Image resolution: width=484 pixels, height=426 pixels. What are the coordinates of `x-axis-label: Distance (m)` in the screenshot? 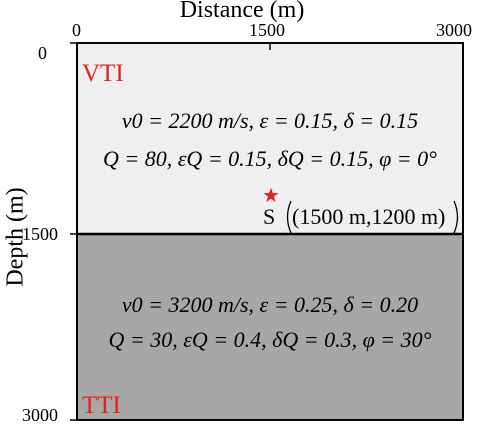 It's located at (242, 11).